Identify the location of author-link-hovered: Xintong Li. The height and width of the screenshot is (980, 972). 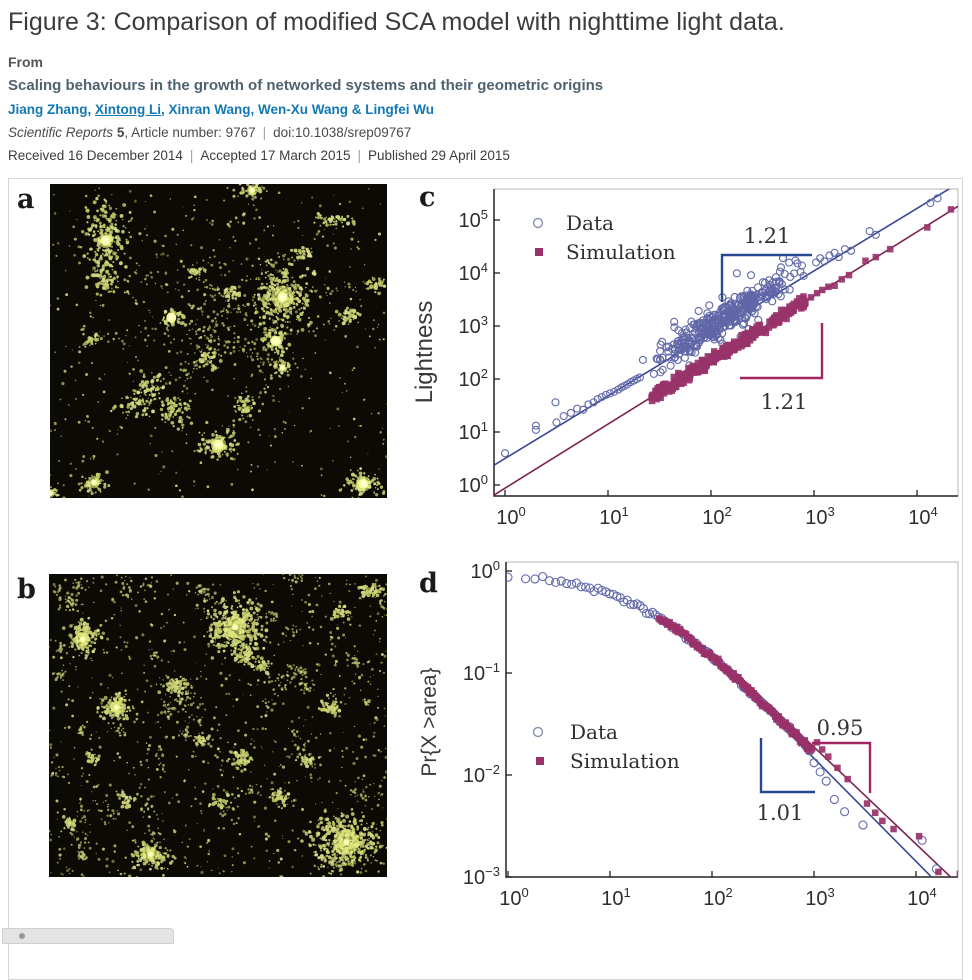
(128, 109).